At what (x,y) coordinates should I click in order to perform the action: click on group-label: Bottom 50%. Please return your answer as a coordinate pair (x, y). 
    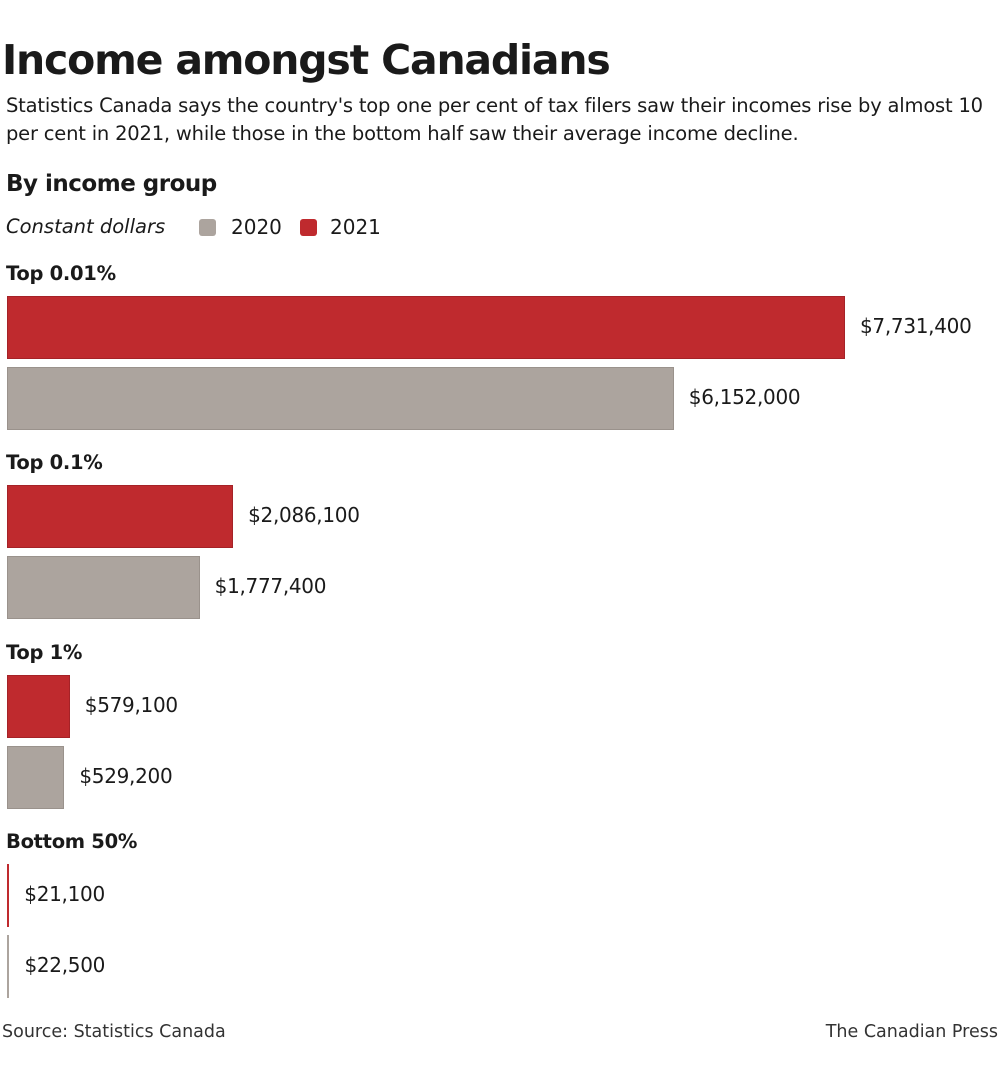
    Looking at the image, I should click on (72, 841).